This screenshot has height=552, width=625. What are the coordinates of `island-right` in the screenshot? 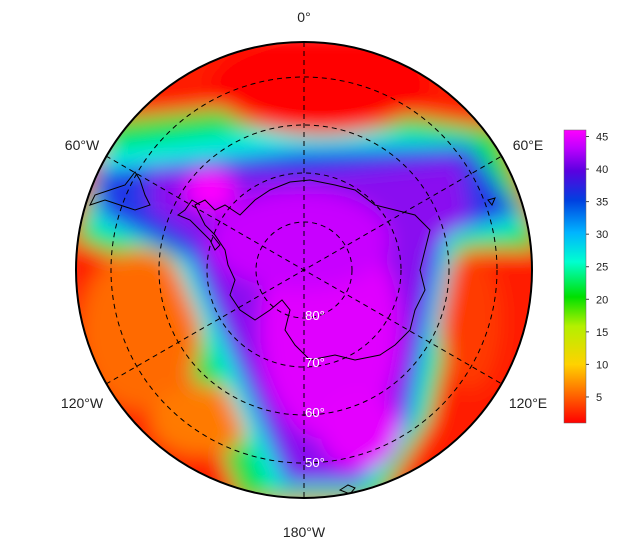 It's located at (491, 201).